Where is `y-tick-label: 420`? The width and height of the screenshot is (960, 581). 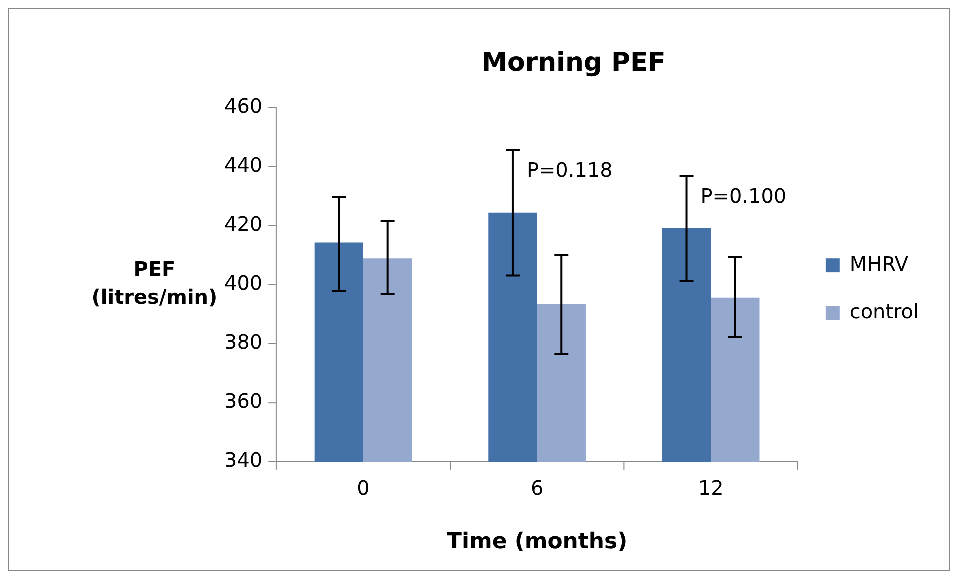 y-tick-label: 420 is located at coordinates (243, 224).